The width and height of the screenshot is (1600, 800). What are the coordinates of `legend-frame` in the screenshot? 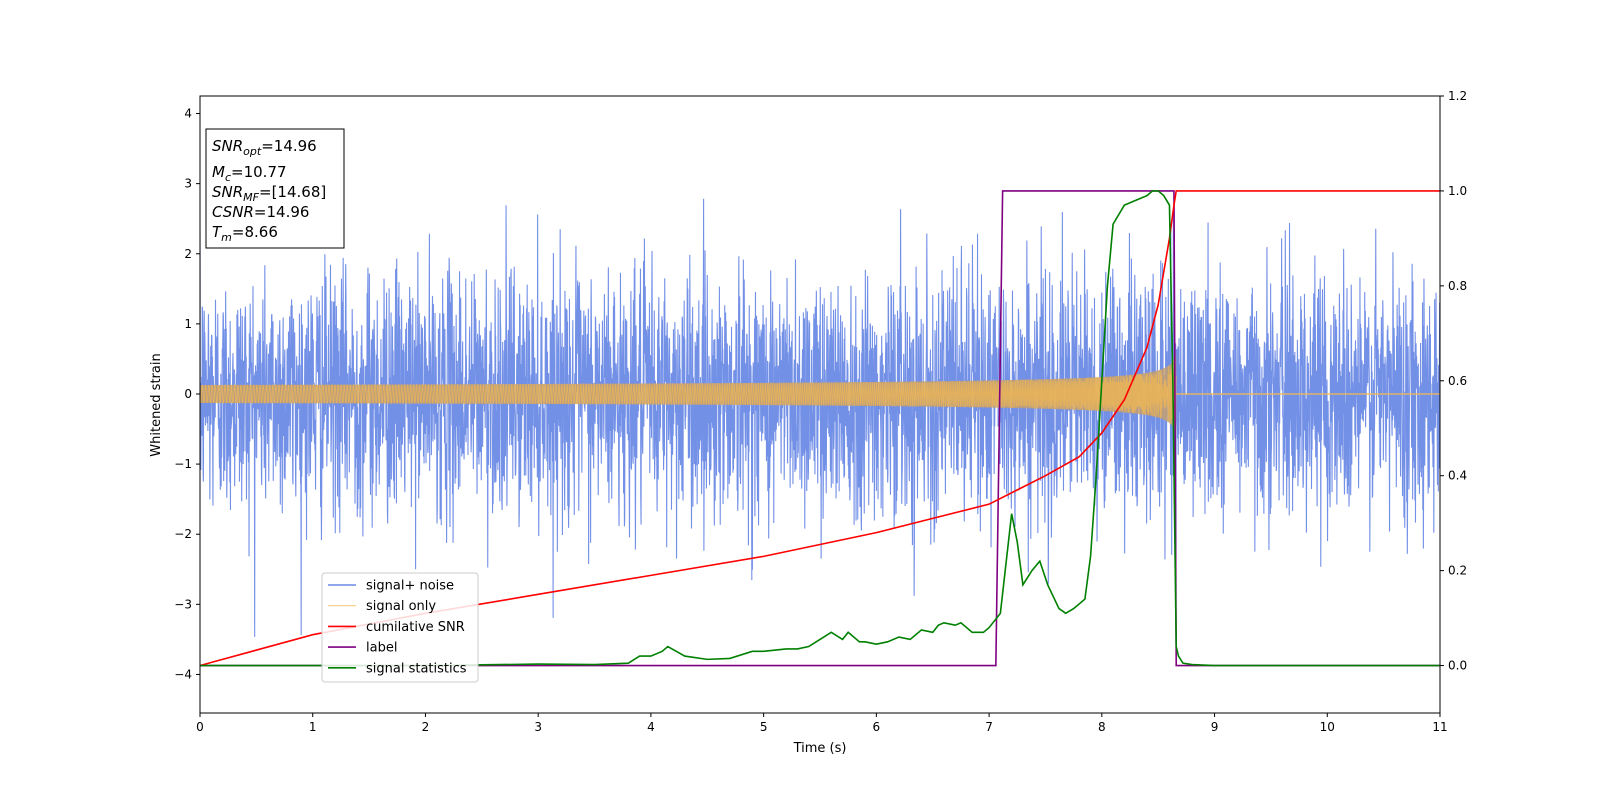 It's located at (400, 627).